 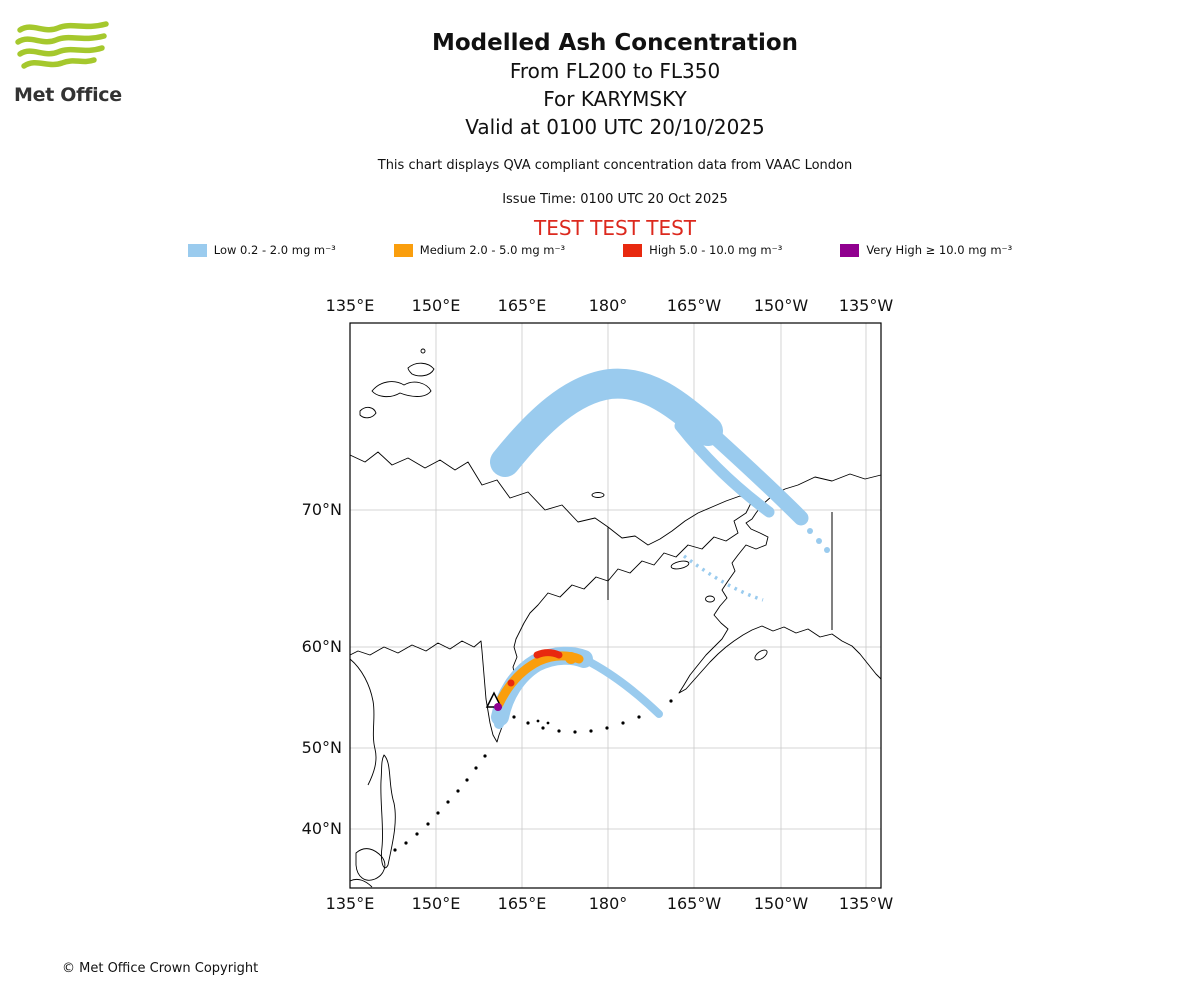 What do you see at coordinates (680, 565) in the screenshot?
I see `island-st-lawrence` at bounding box center [680, 565].